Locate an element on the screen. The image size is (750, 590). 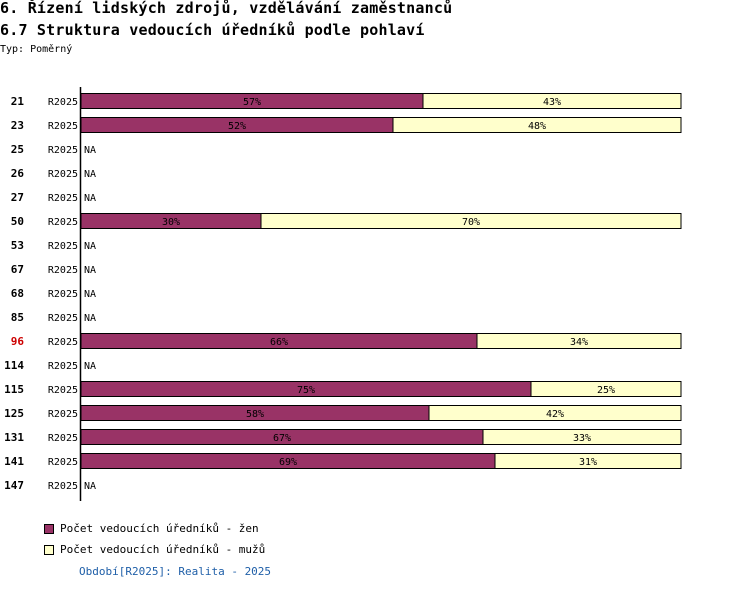
category-label: 67 is located at coordinates (17, 269).